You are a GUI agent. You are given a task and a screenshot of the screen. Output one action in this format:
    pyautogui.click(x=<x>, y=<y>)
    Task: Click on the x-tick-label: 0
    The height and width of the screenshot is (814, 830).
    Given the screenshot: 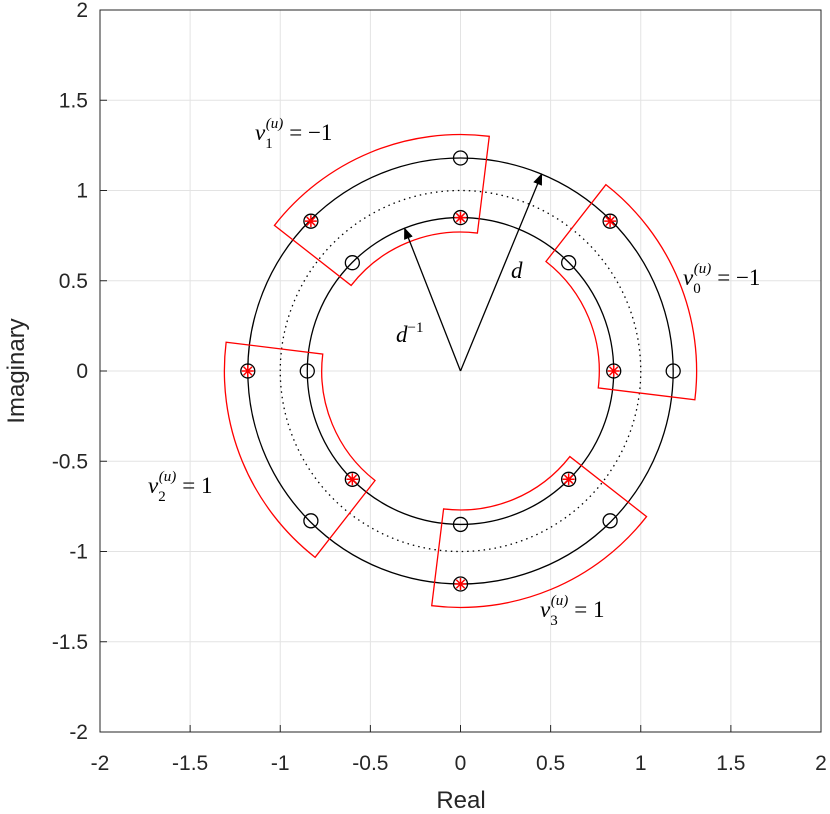 What is the action you would take?
    pyautogui.click(x=461, y=763)
    